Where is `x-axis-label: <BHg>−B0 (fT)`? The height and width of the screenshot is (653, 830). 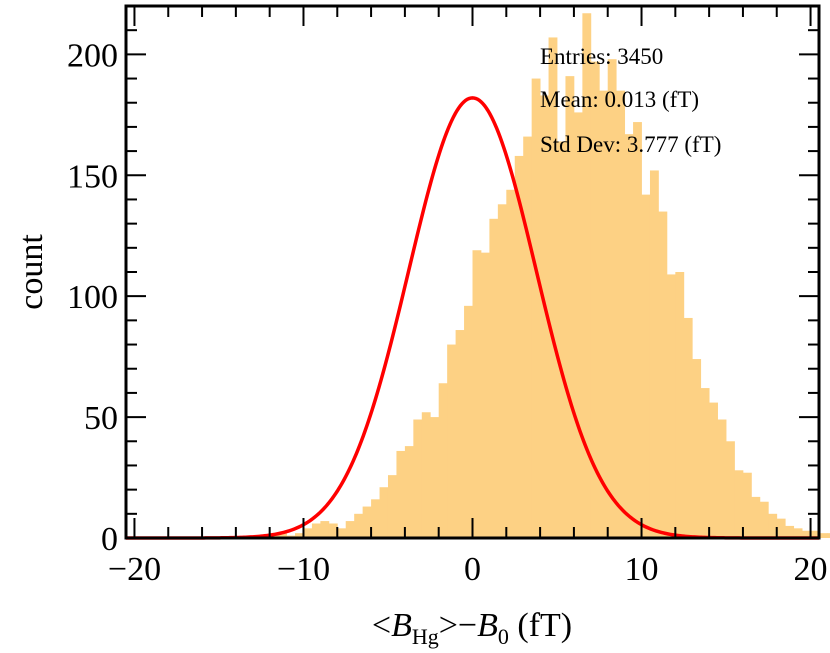
x-axis-label: <BHg>−B0 (fT) is located at coordinates (472, 628).